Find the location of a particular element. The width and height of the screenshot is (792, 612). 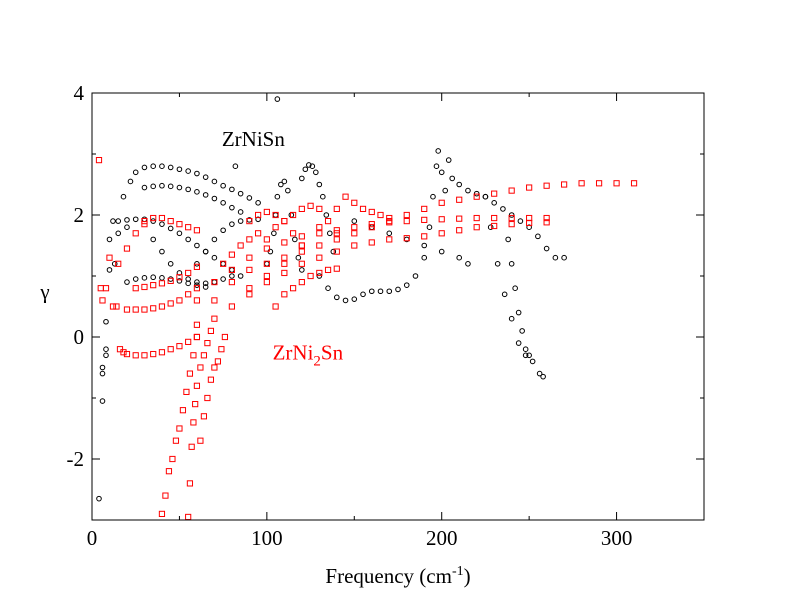

series-label-zrni2sn-main: ZrNi is located at coordinates (293, 352).